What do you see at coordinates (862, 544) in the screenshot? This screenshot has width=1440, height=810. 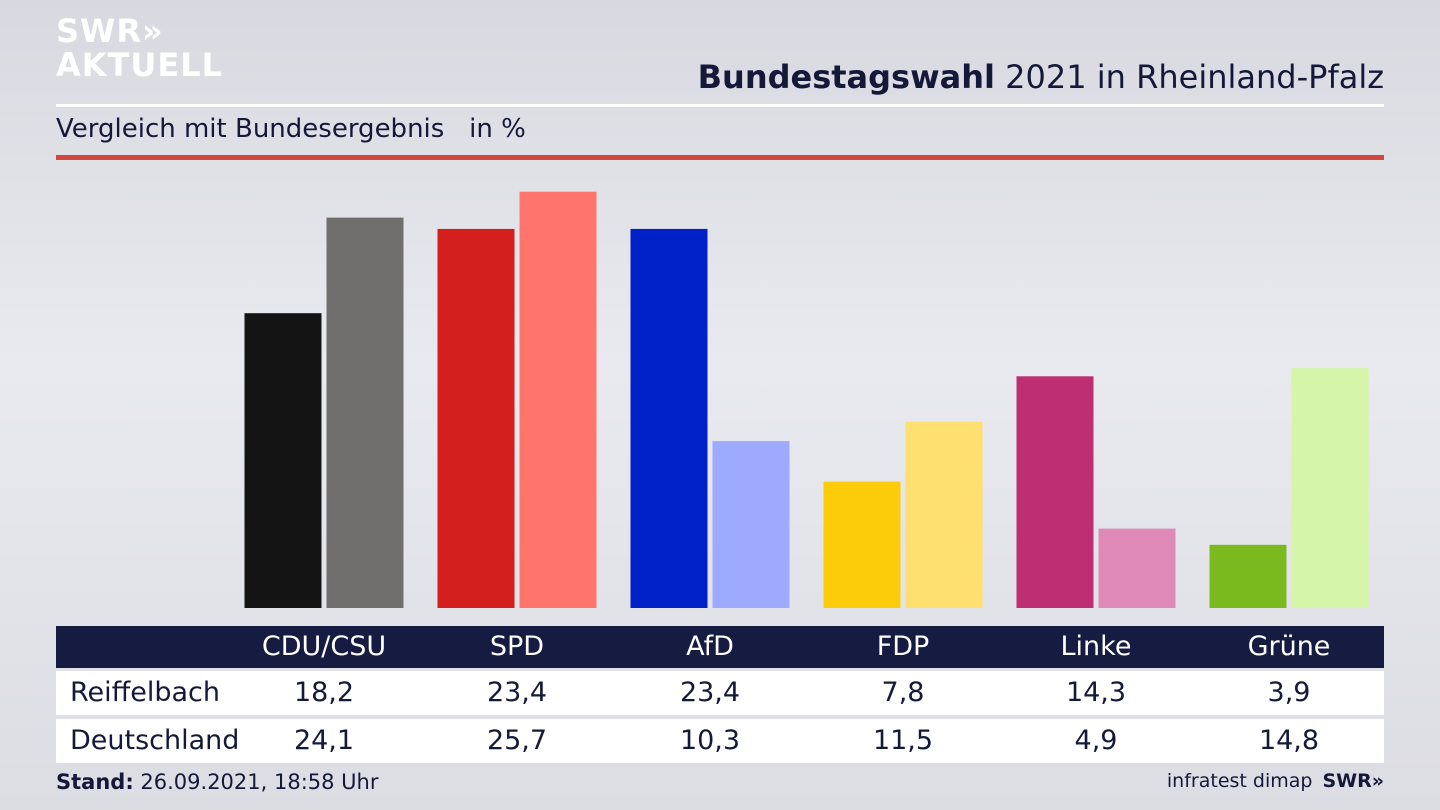 I see `bar-fdp-reiffelbach` at bounding box center [862, 544].